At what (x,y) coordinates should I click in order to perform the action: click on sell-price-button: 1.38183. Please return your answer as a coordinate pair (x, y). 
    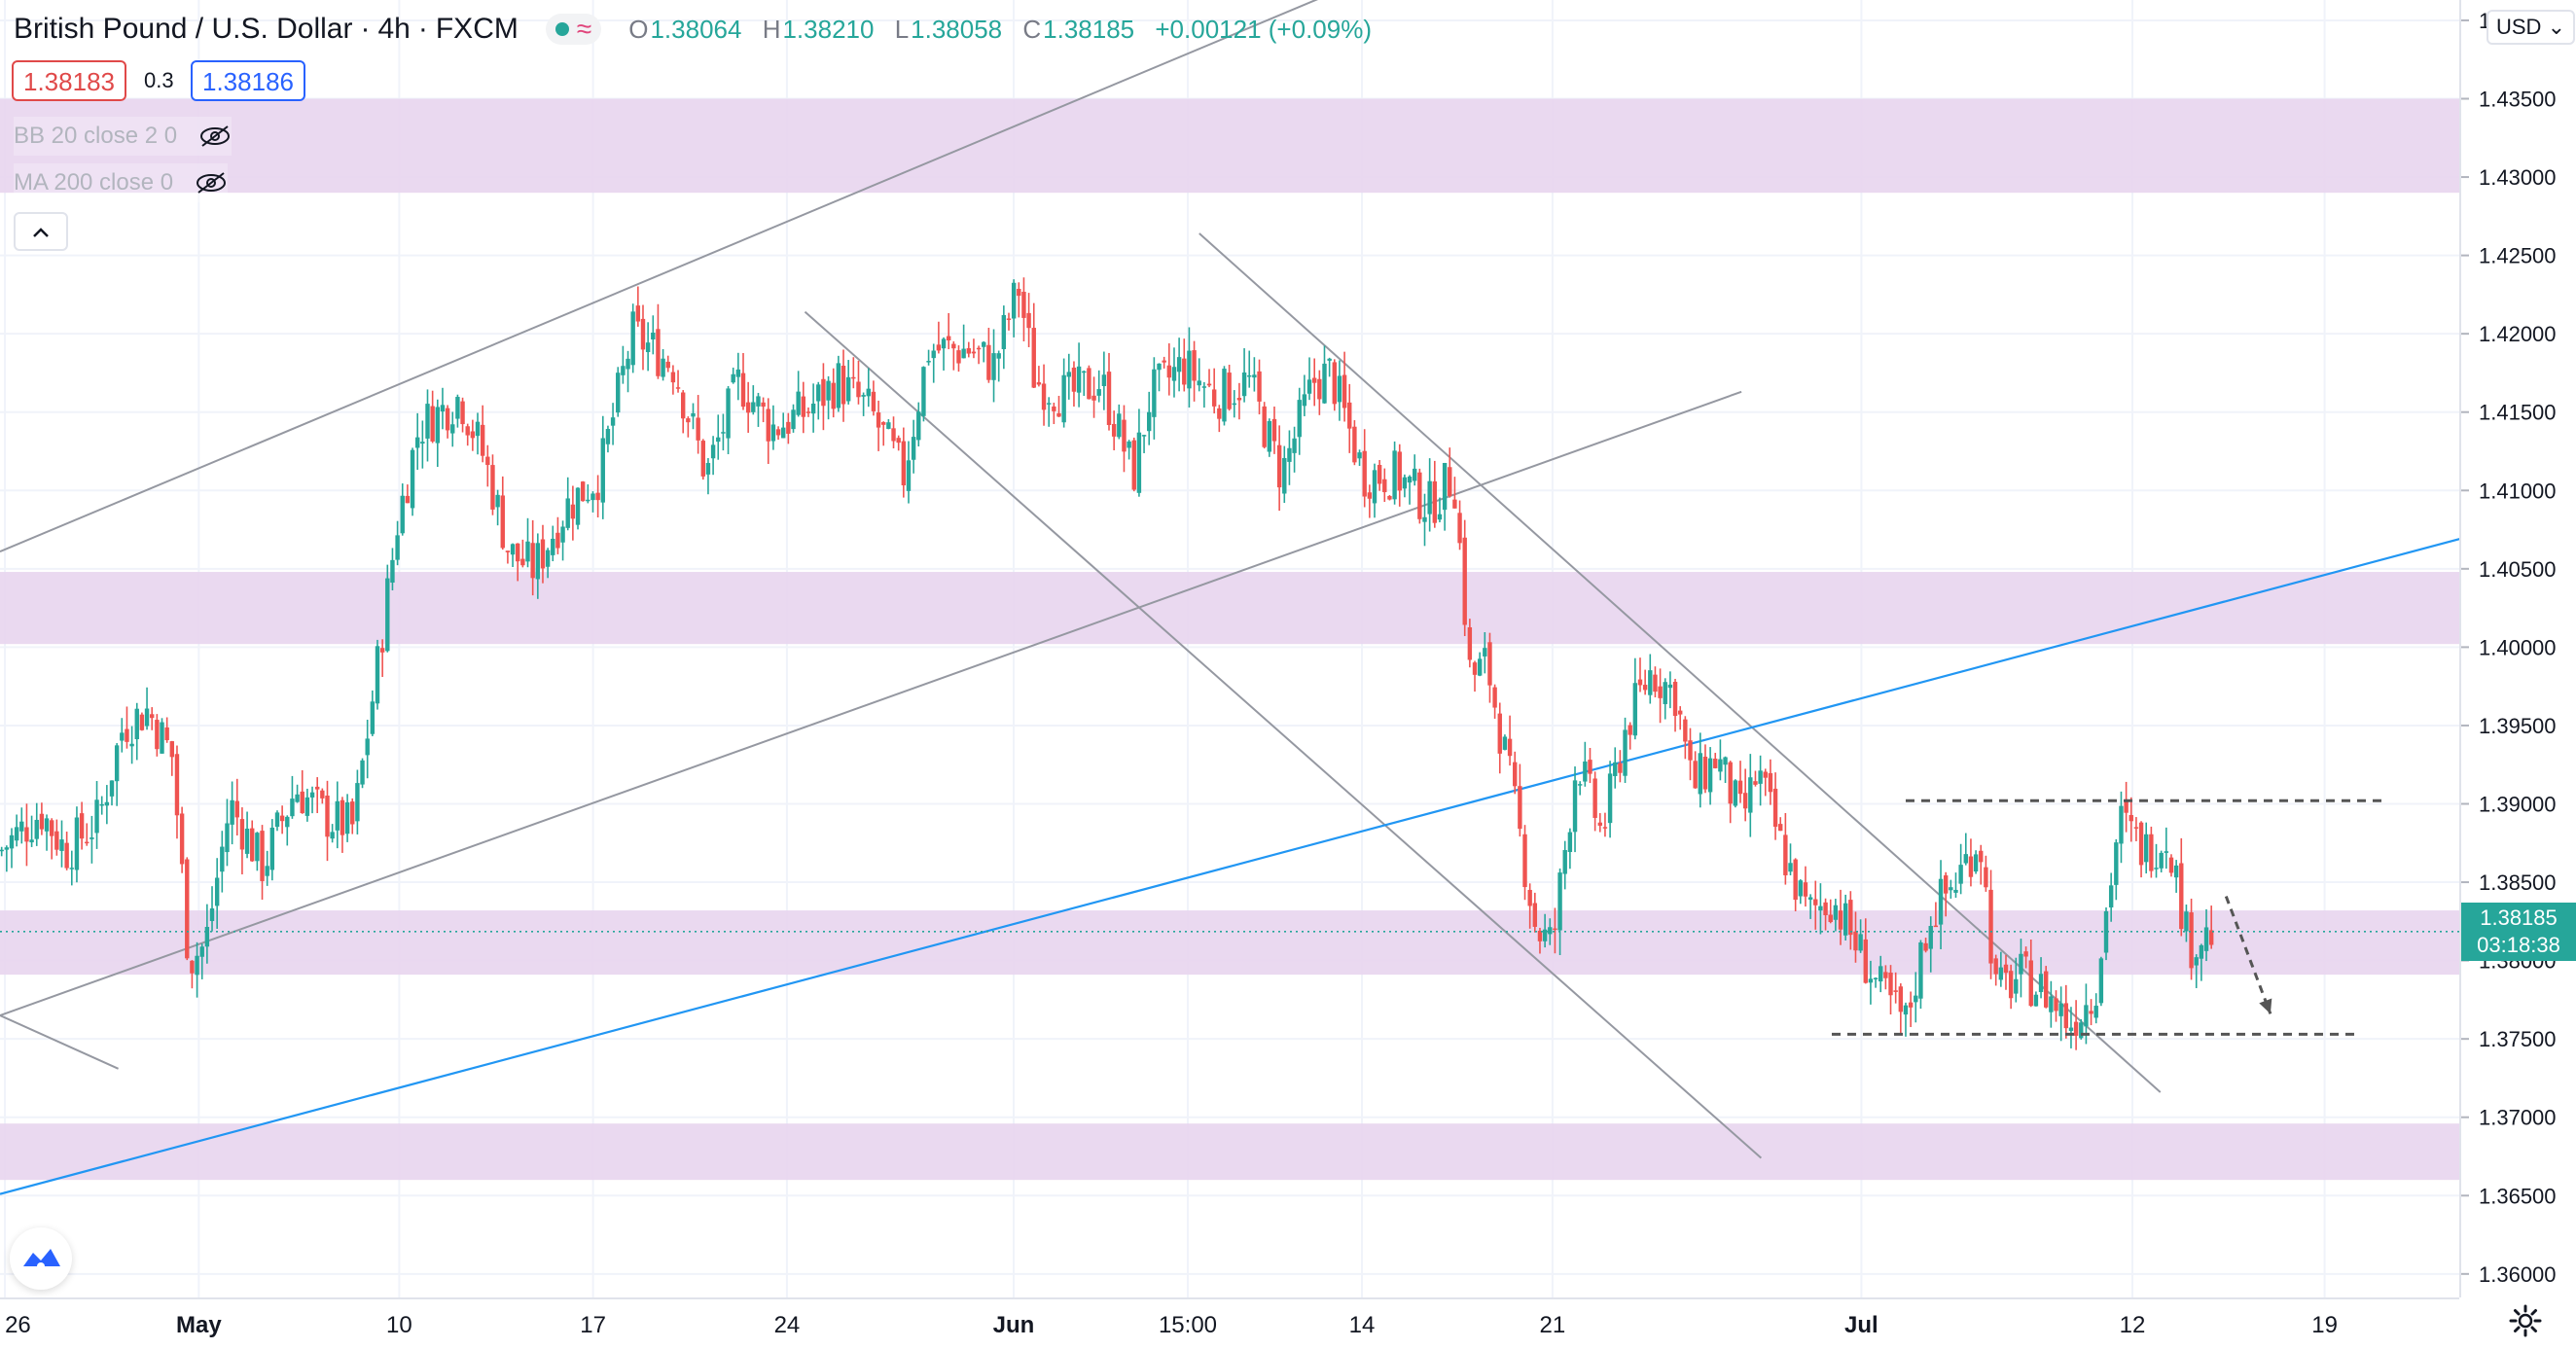
    Looking at the image, I should click on (69, 80).